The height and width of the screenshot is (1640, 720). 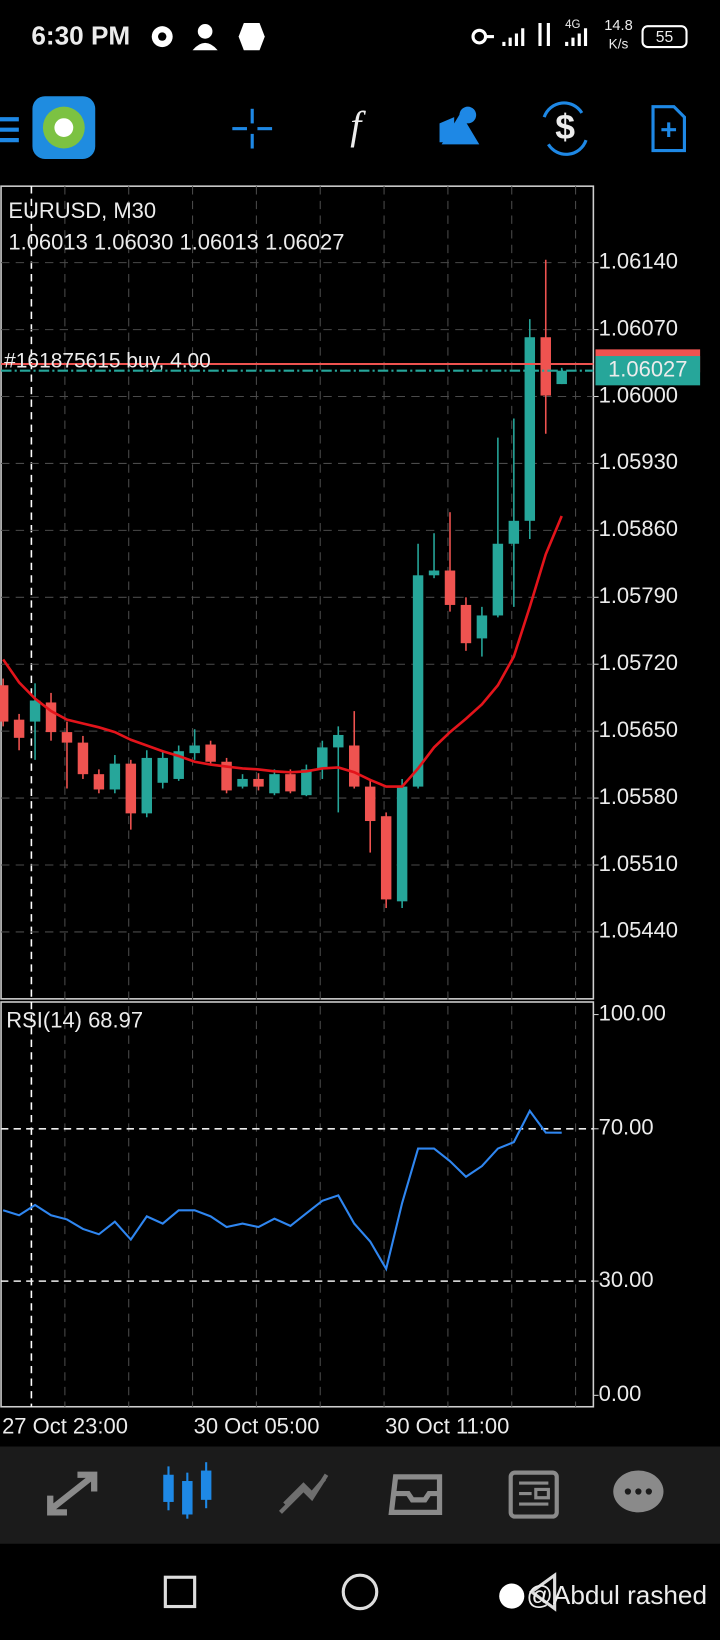 I want to click on price-tag, so click(x=648, y=371).